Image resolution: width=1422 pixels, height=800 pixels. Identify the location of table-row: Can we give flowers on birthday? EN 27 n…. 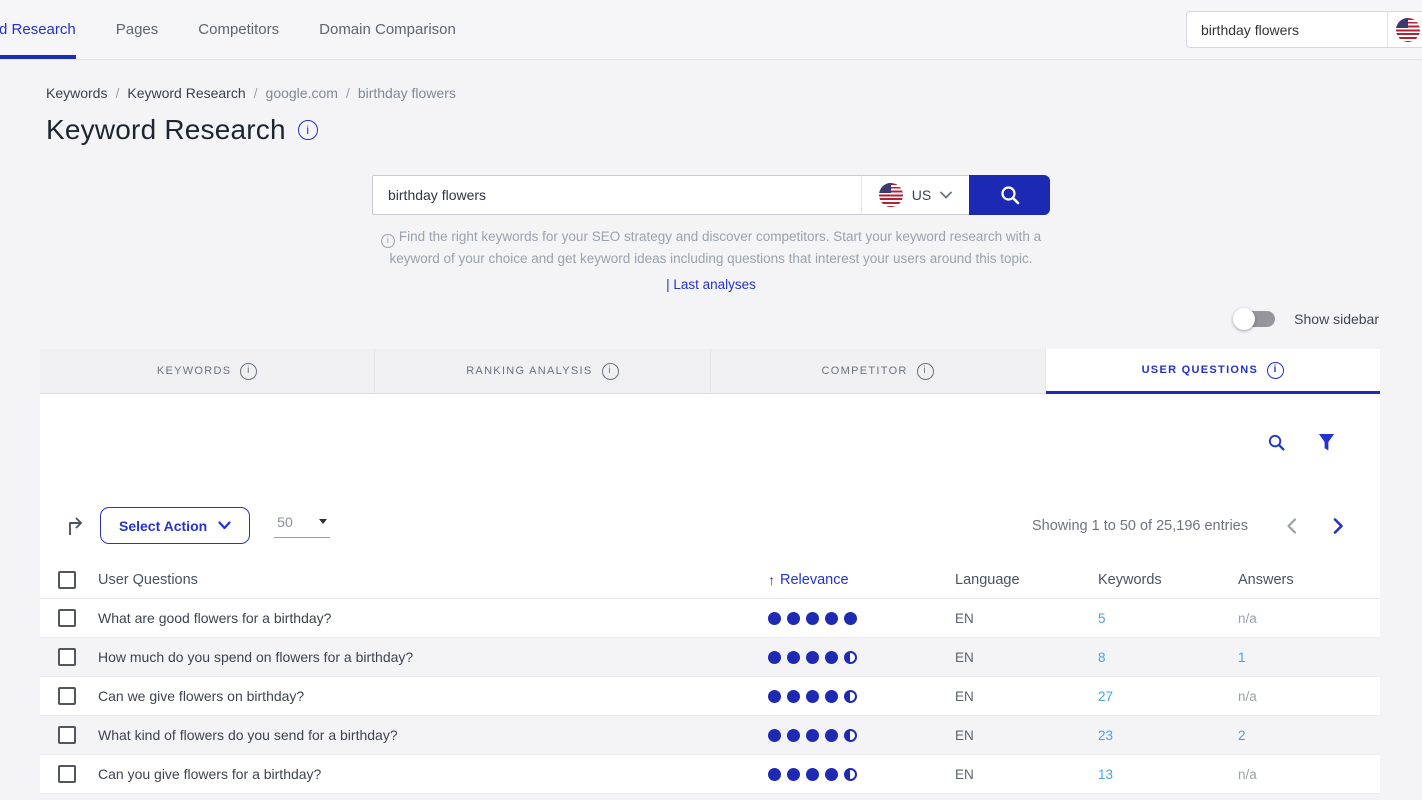
(710, 696).